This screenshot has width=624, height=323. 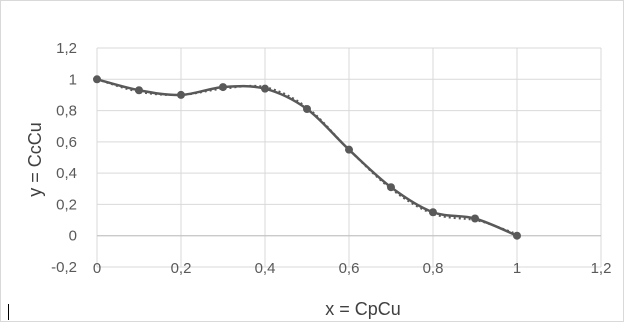 What do you see at coordinates (517, 268) in the screenshot?
I see `x-tick-label: 1` at bounding box center [517, 268].